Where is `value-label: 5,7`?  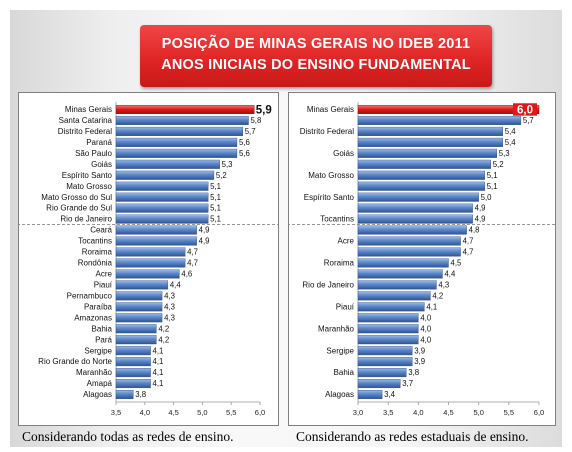
value-label: 5,7 is located at coordinates (250, 131).